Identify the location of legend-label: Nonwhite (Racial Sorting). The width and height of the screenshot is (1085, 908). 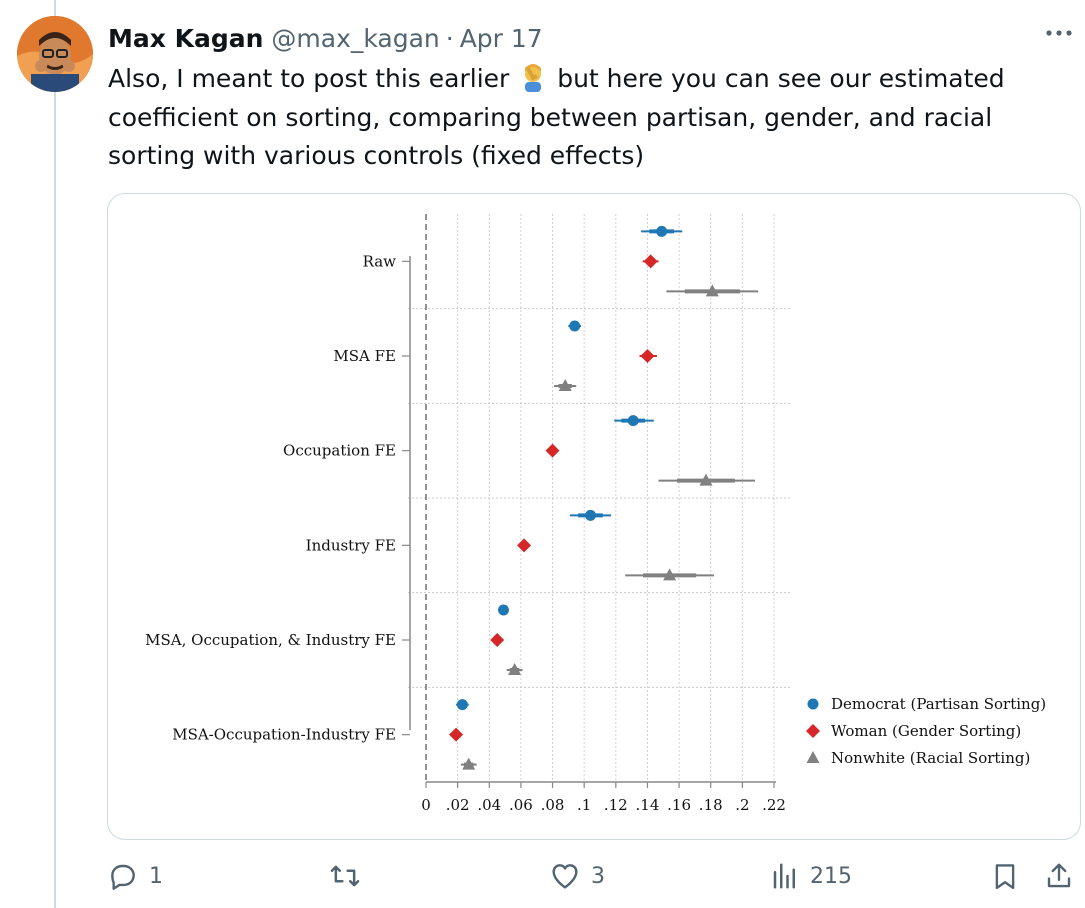
(930, 758).